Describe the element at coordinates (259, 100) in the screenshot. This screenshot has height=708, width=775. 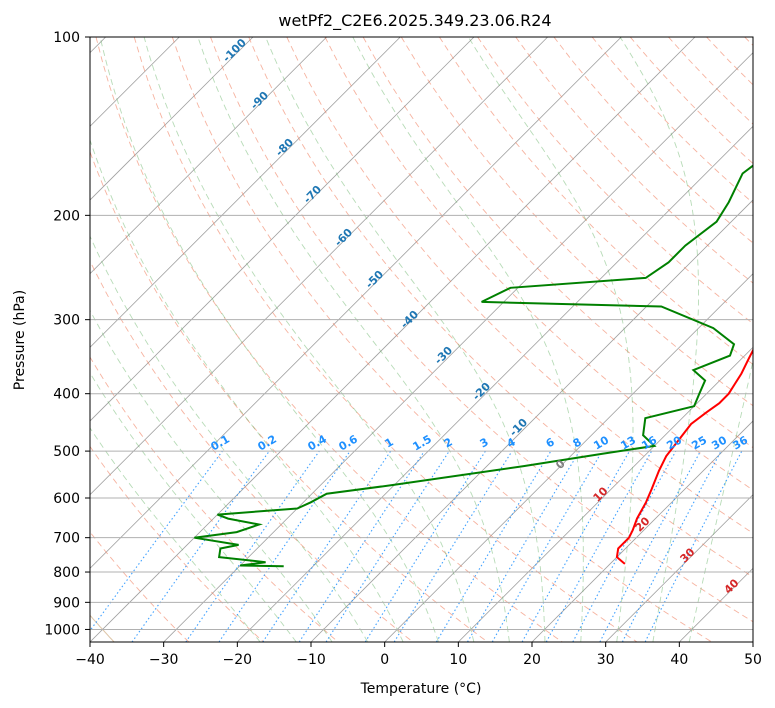
I see `dry-adiabat-label: -90` at that location.